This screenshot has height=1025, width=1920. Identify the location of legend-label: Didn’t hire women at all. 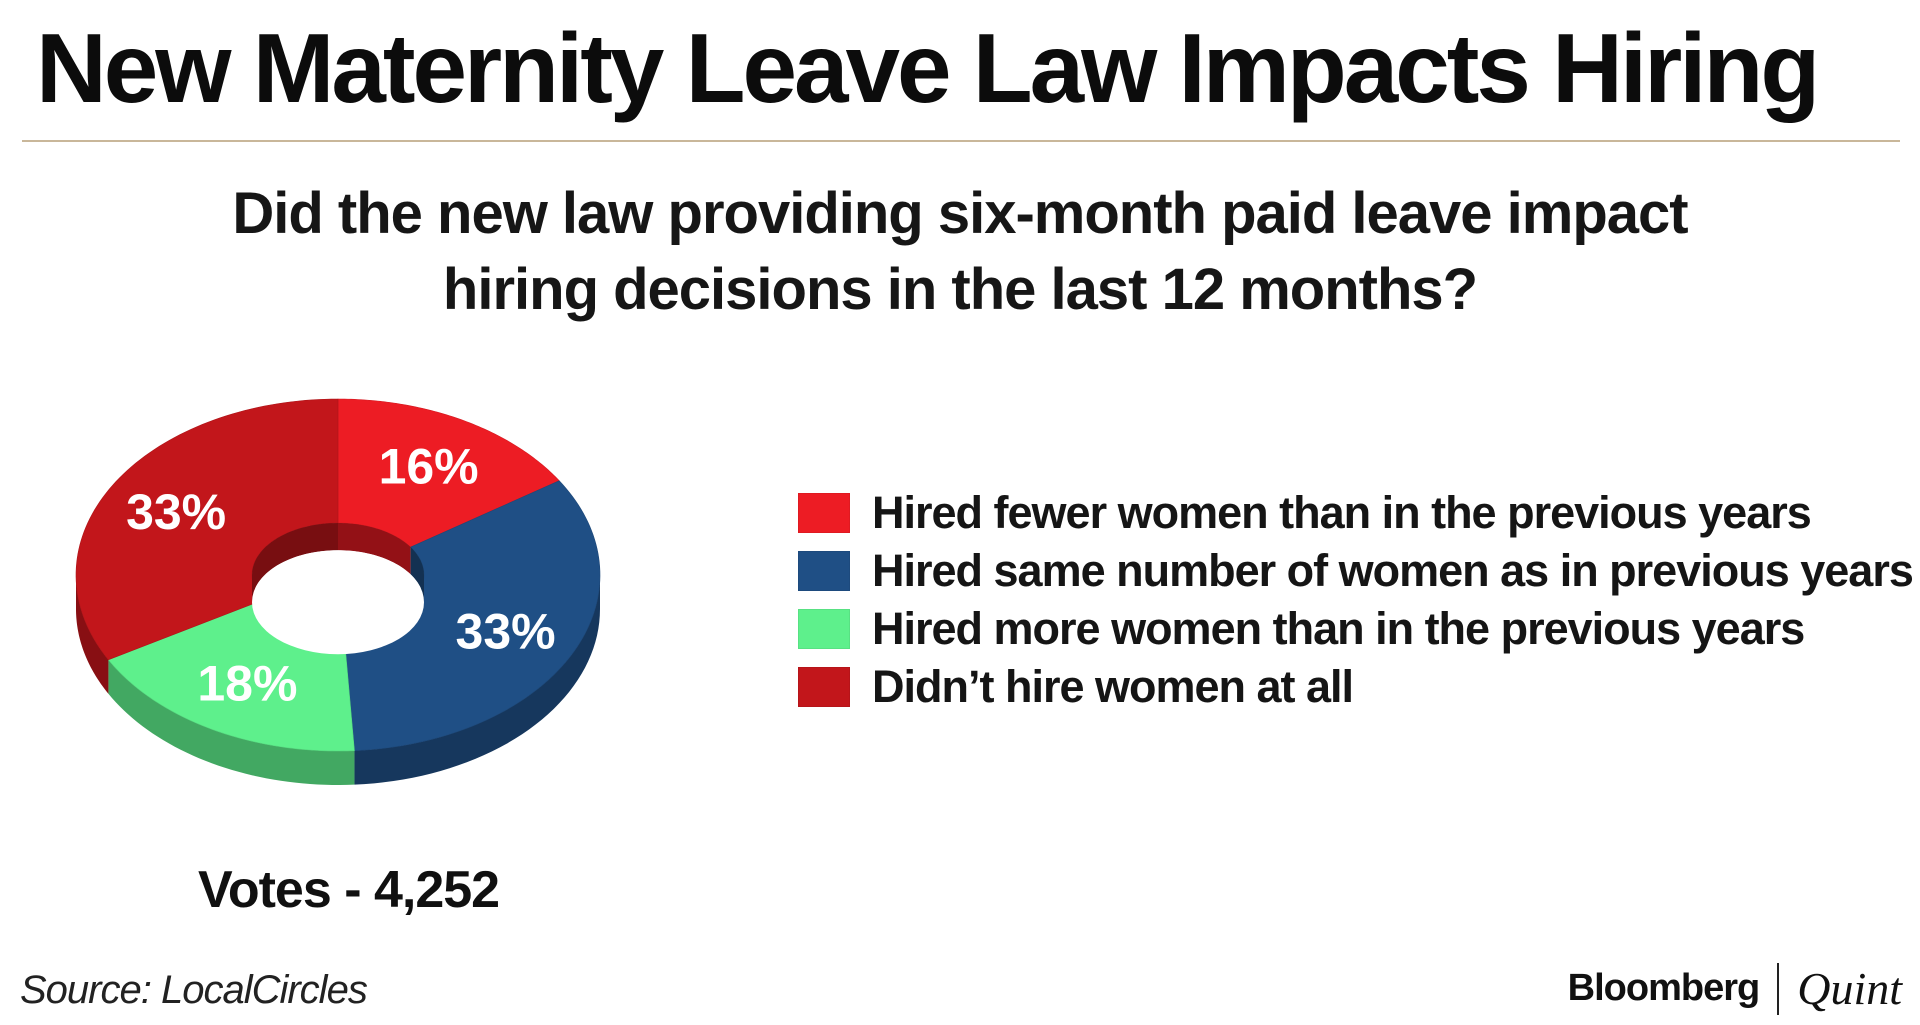
(1113, 686).